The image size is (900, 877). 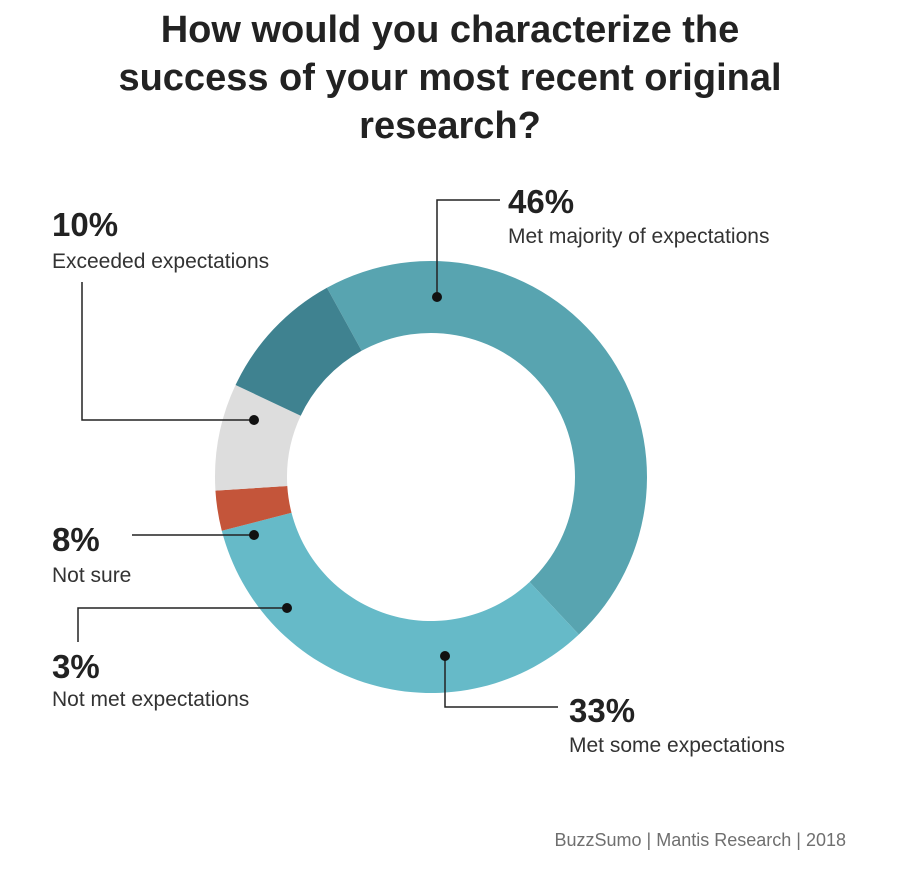 I want to click on title-line-2: success of your most recent original, so click(x=450, y=78).